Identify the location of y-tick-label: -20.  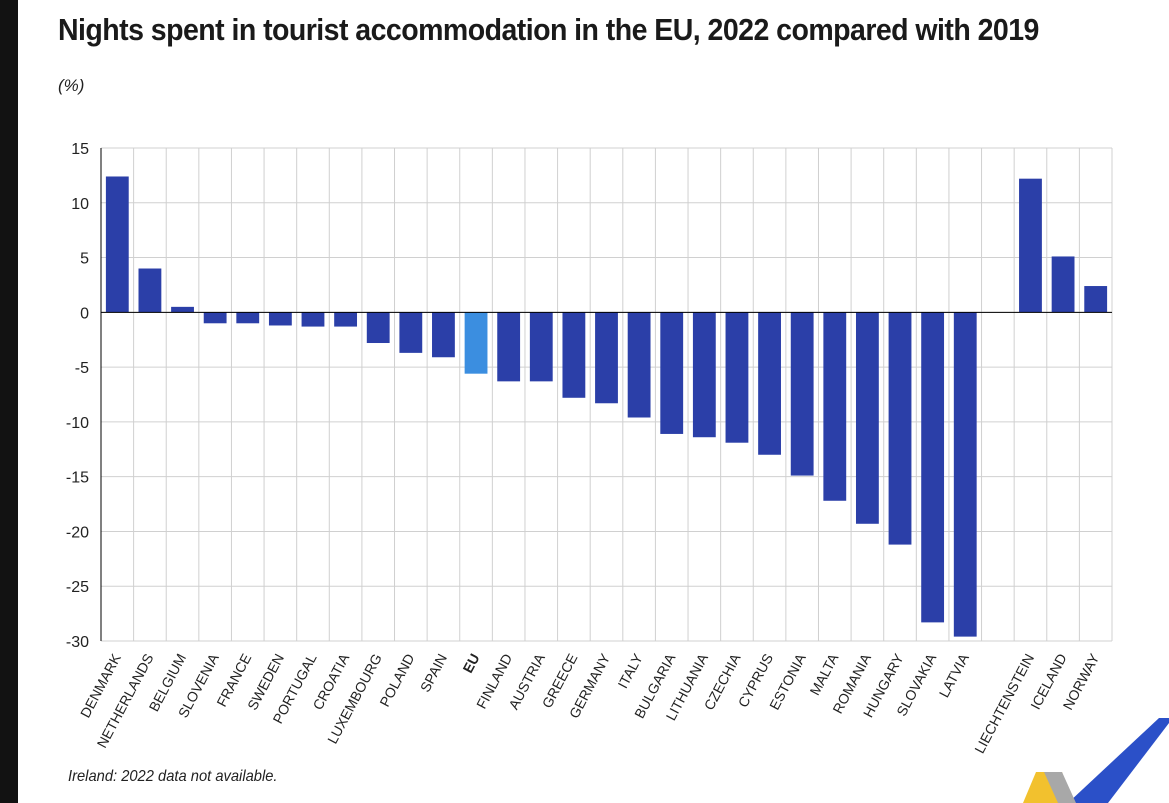
(77, 532).